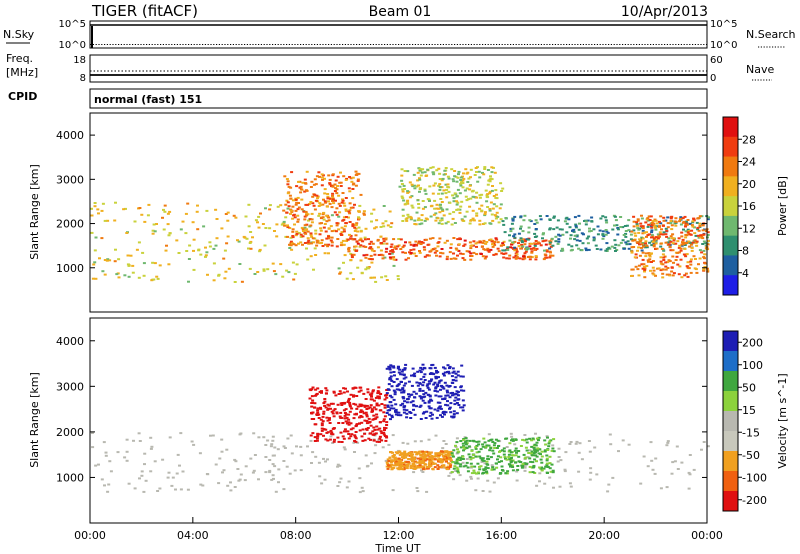 This screenshot has height=554, width=800. What do you see at coordinates (400, 12) in the screenshot?
I see `beam-title: Beam 01` at bounding box center [400, 12].